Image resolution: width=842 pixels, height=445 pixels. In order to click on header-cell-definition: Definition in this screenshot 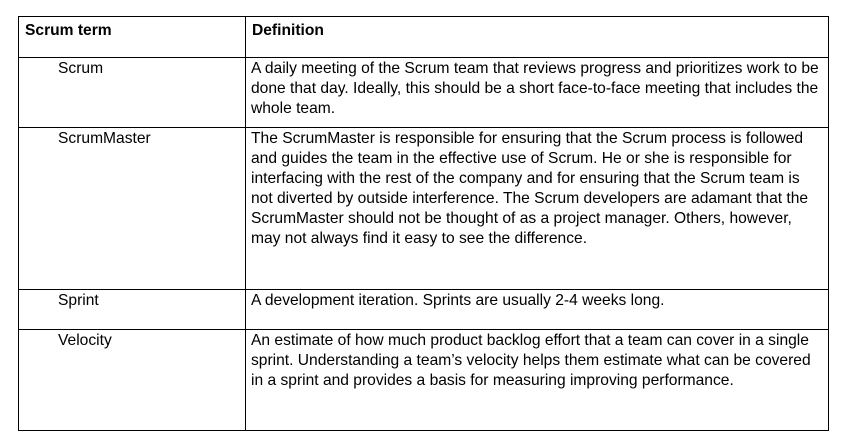, I will do `click(537, 37)`.